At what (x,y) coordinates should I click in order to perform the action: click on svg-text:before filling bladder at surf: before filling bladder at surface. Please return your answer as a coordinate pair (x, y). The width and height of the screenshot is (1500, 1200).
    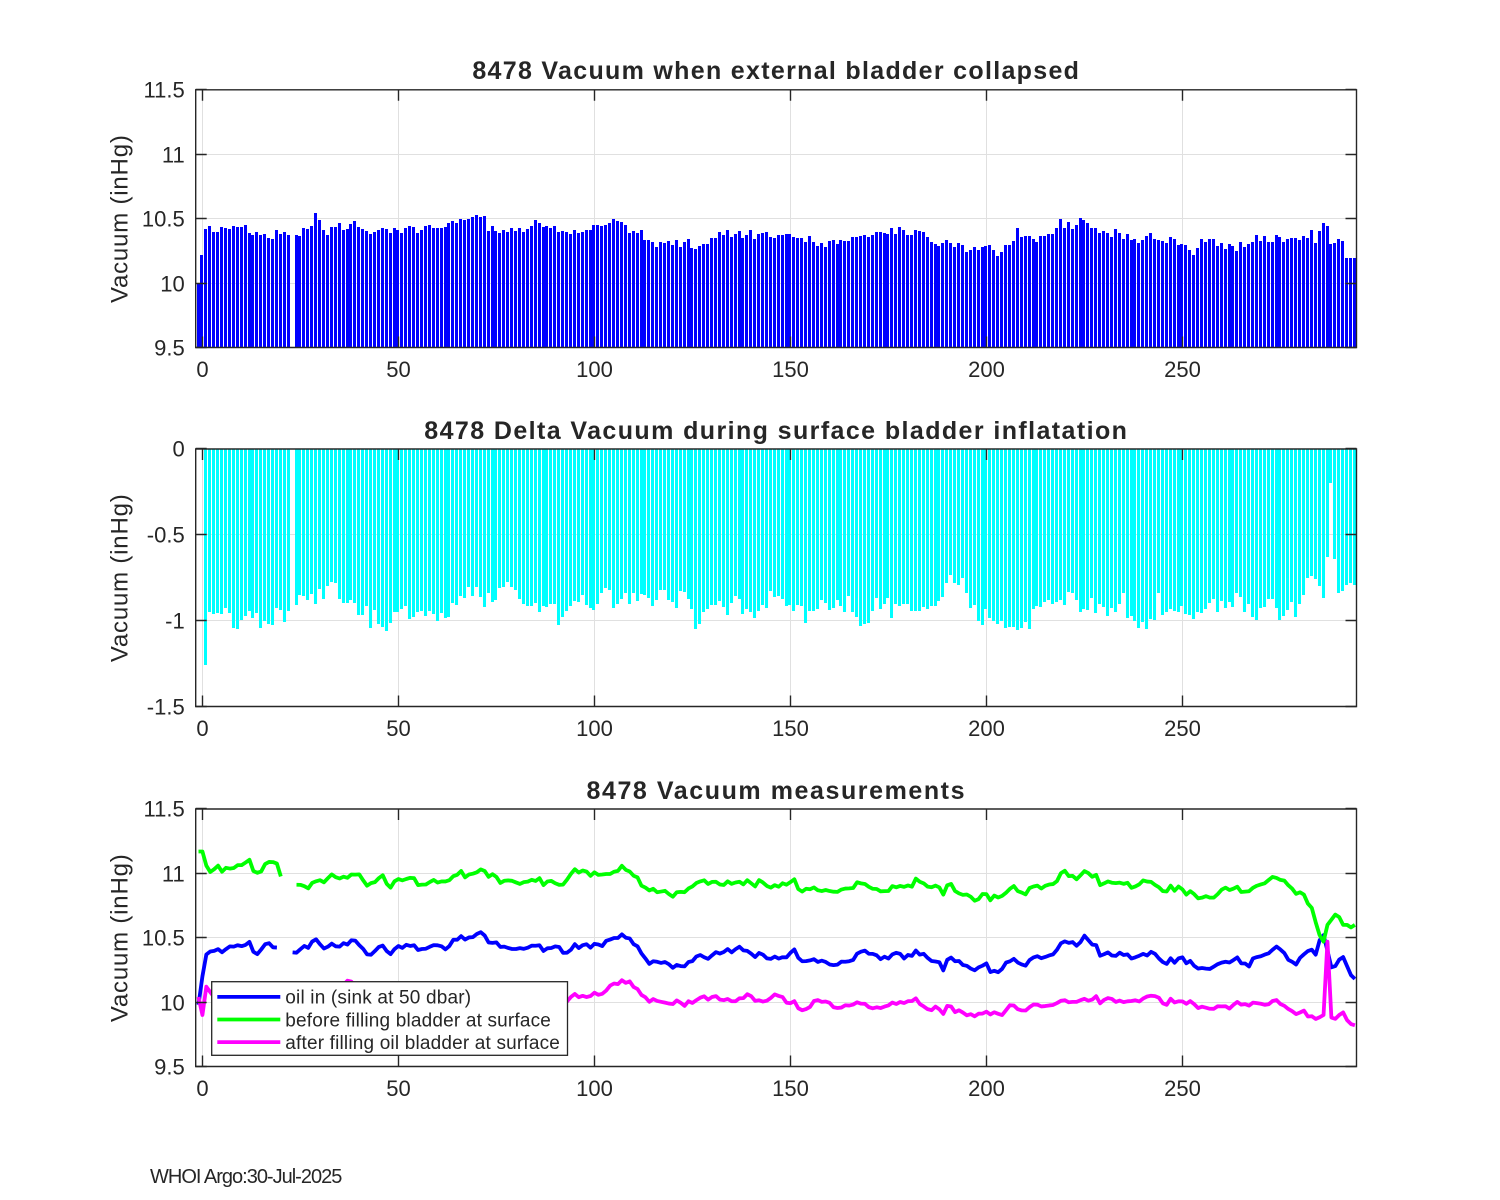
    Looking at the image, I should click on (418, 1020).